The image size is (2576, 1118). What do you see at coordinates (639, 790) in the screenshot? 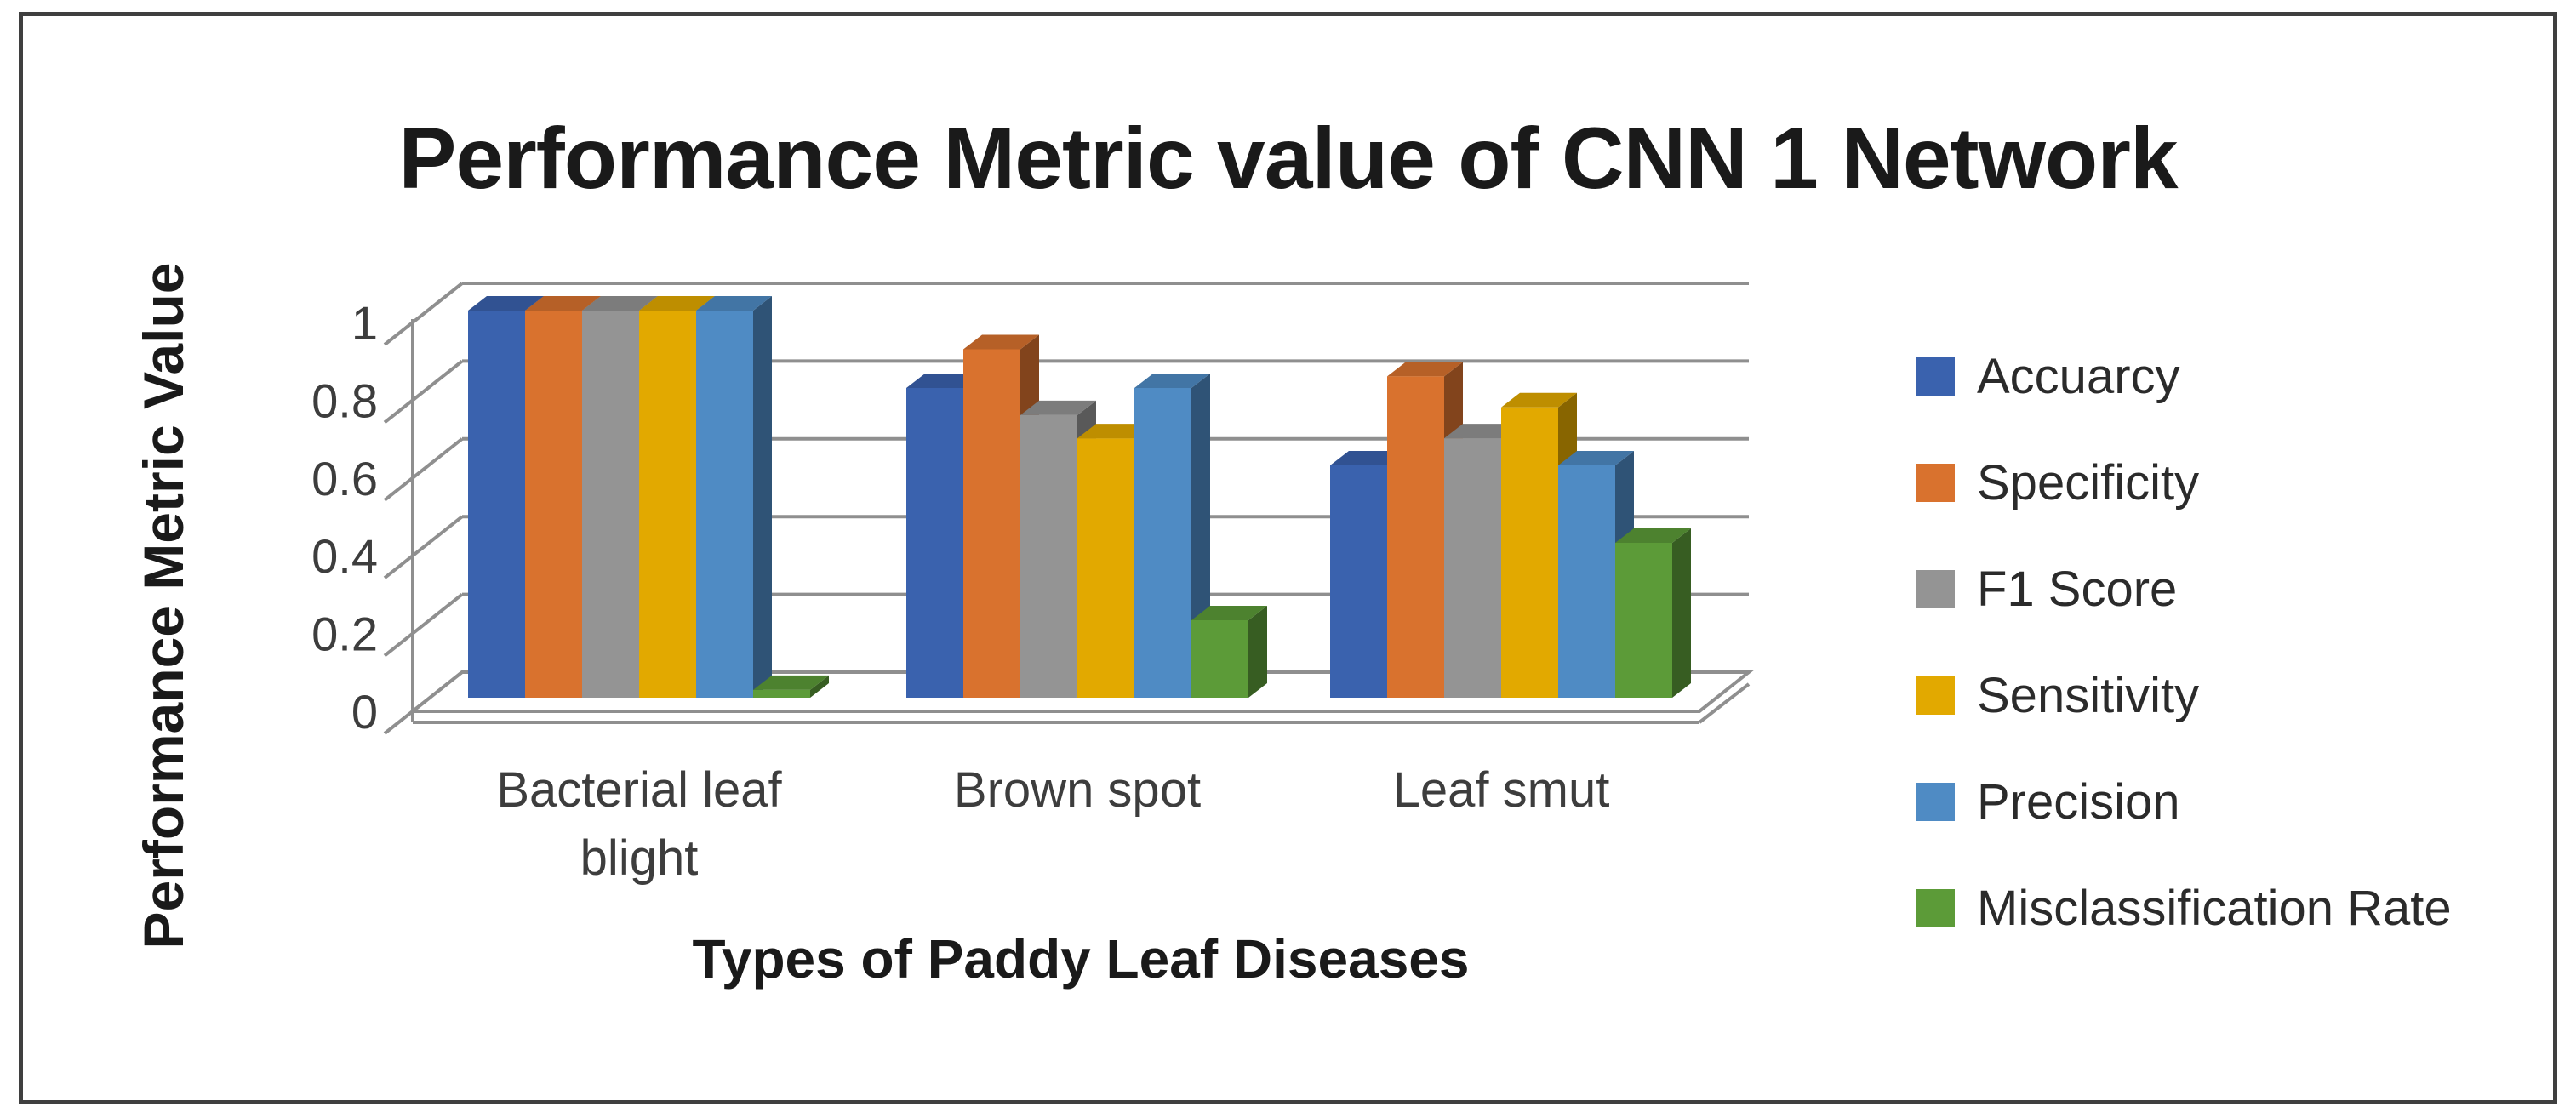
I see `x-category-label: Bacterial leaf` at bounding box center [639, 790].